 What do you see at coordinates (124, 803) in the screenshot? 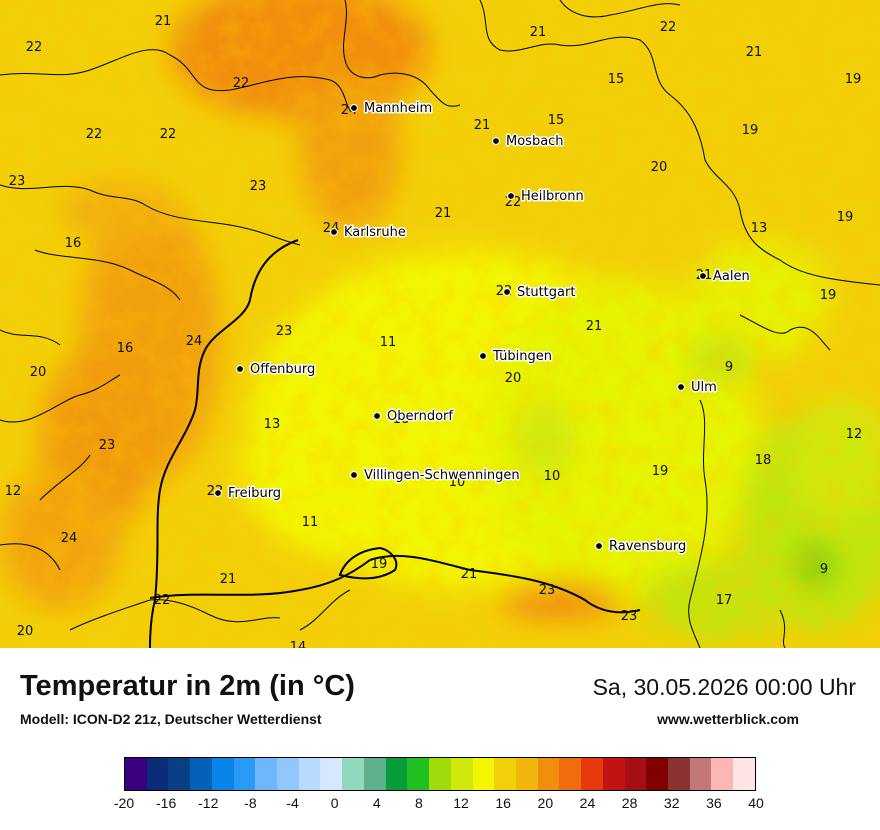
I see `colorbar-tick: -20` at bounding box center [124, 803].